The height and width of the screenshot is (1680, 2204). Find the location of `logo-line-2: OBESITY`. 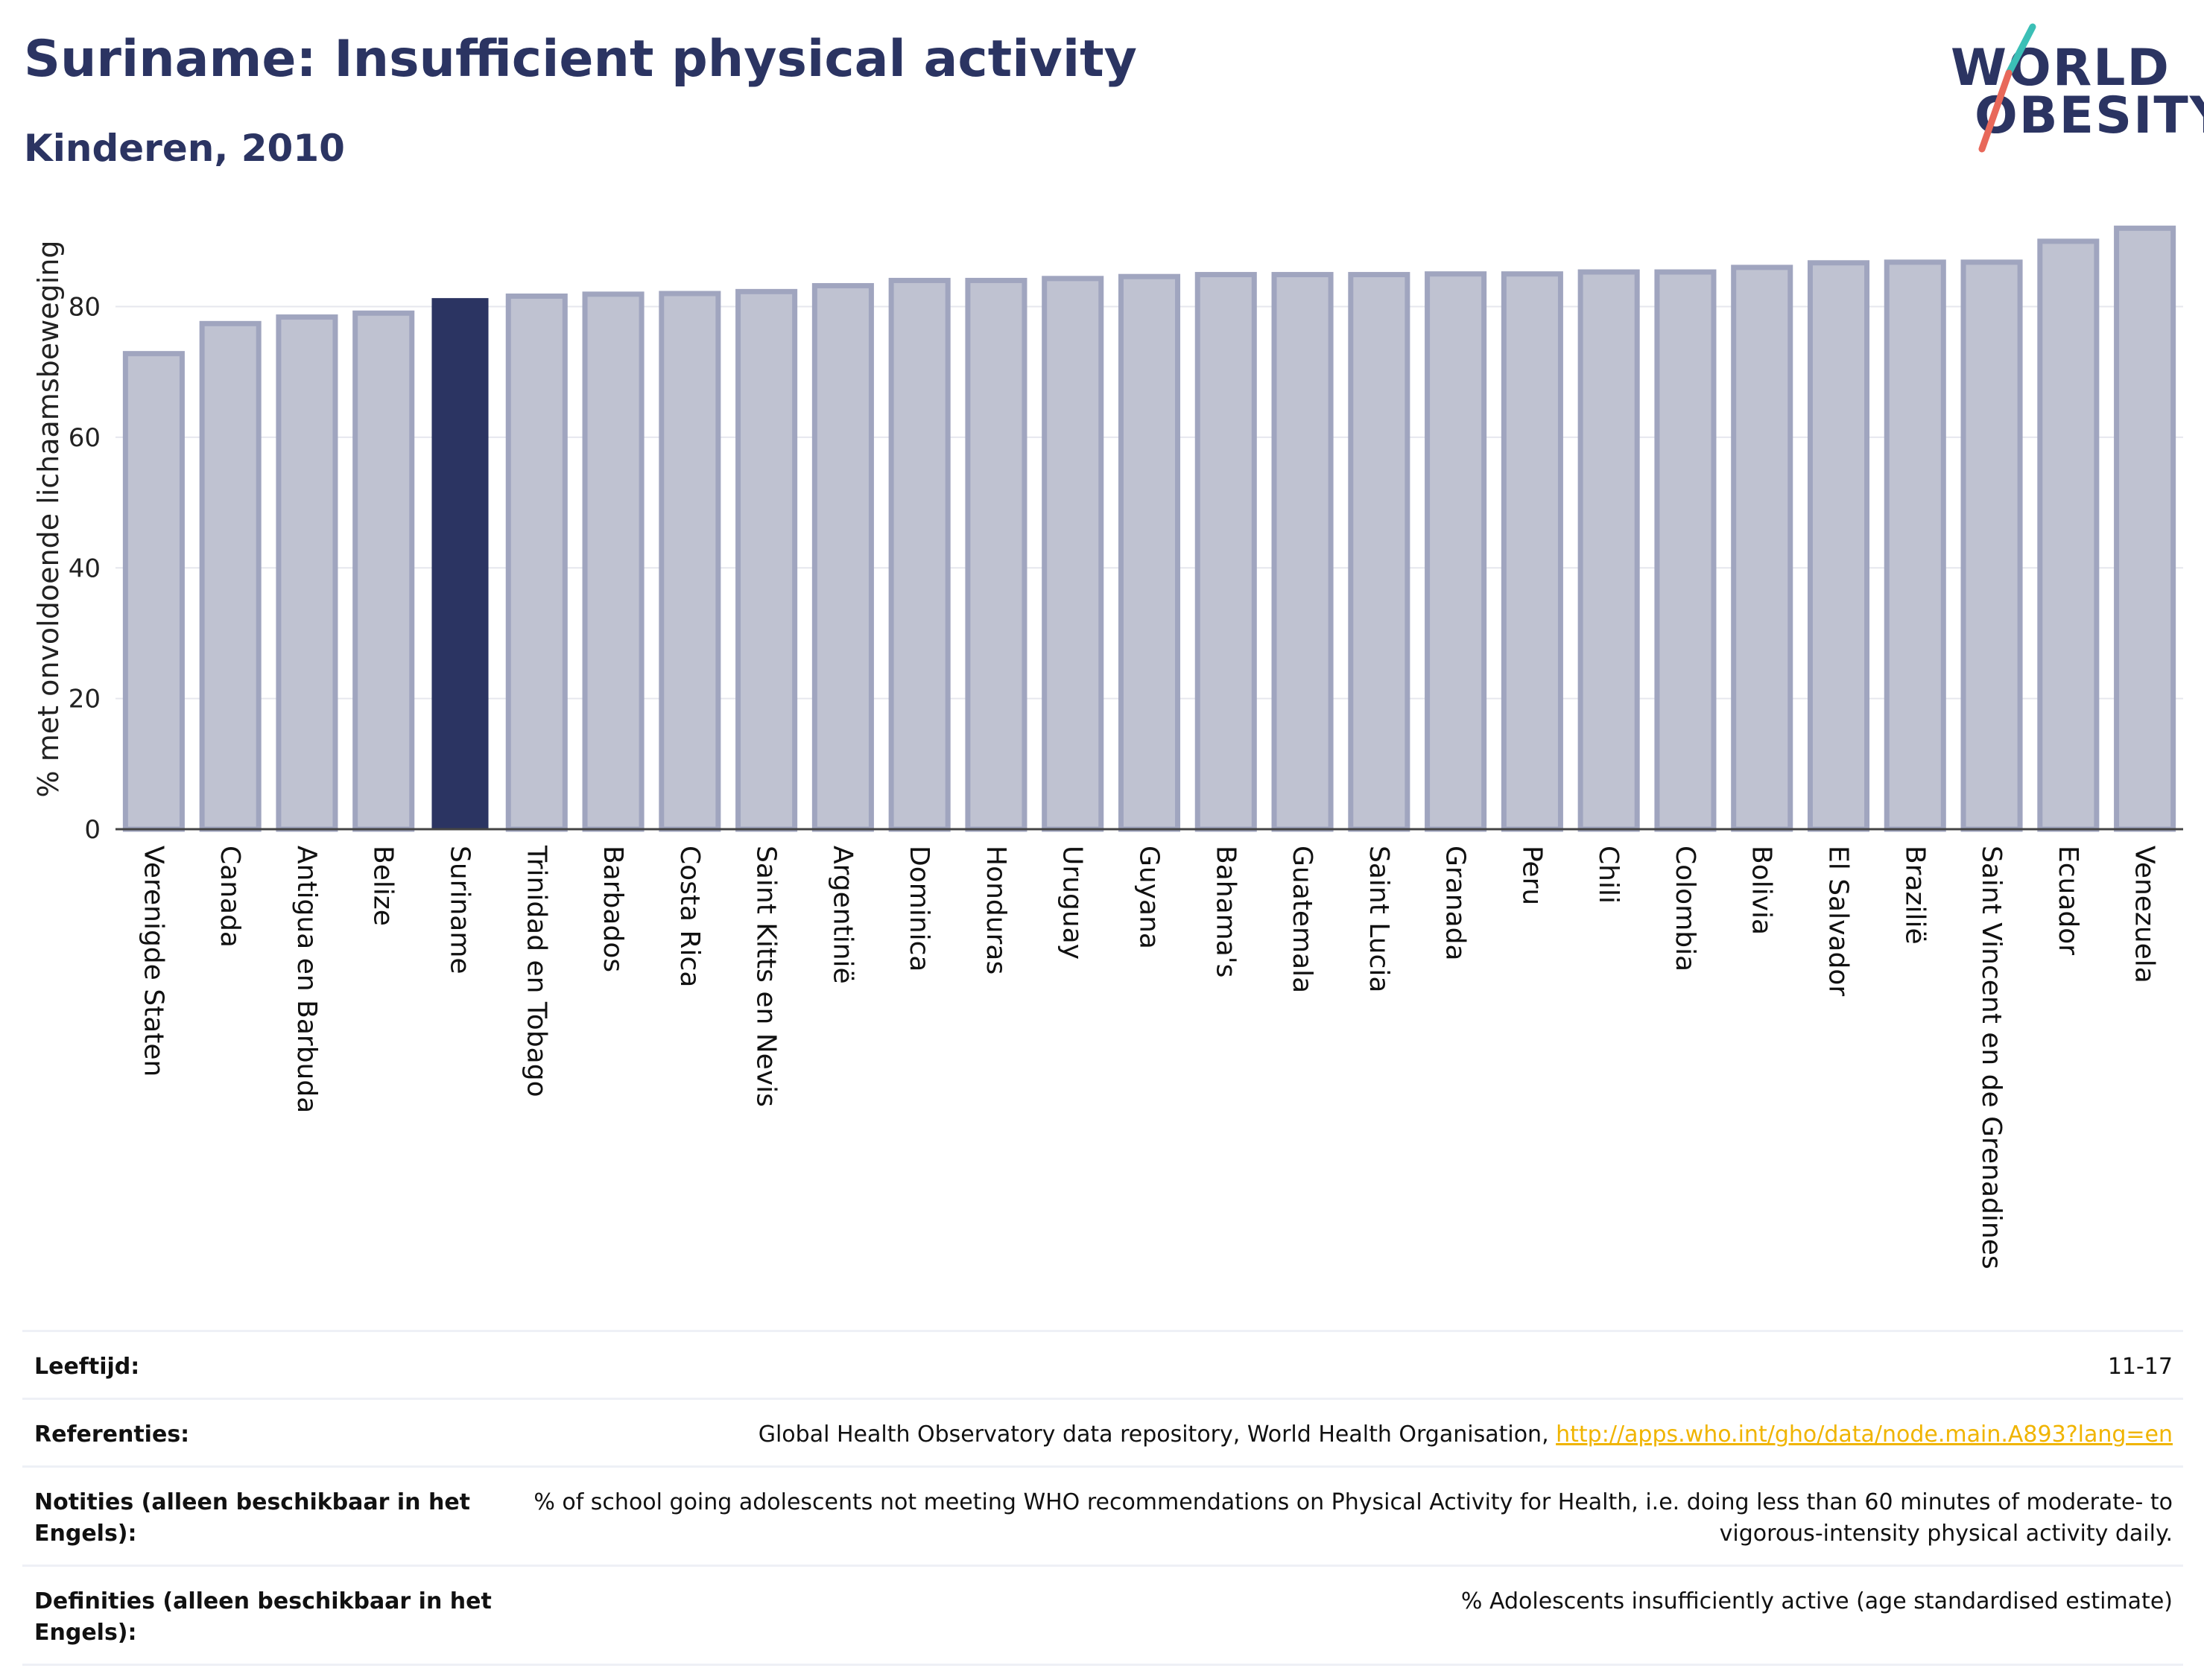

logo-line-2: OBESITY is located at coordinates (2089, 115).